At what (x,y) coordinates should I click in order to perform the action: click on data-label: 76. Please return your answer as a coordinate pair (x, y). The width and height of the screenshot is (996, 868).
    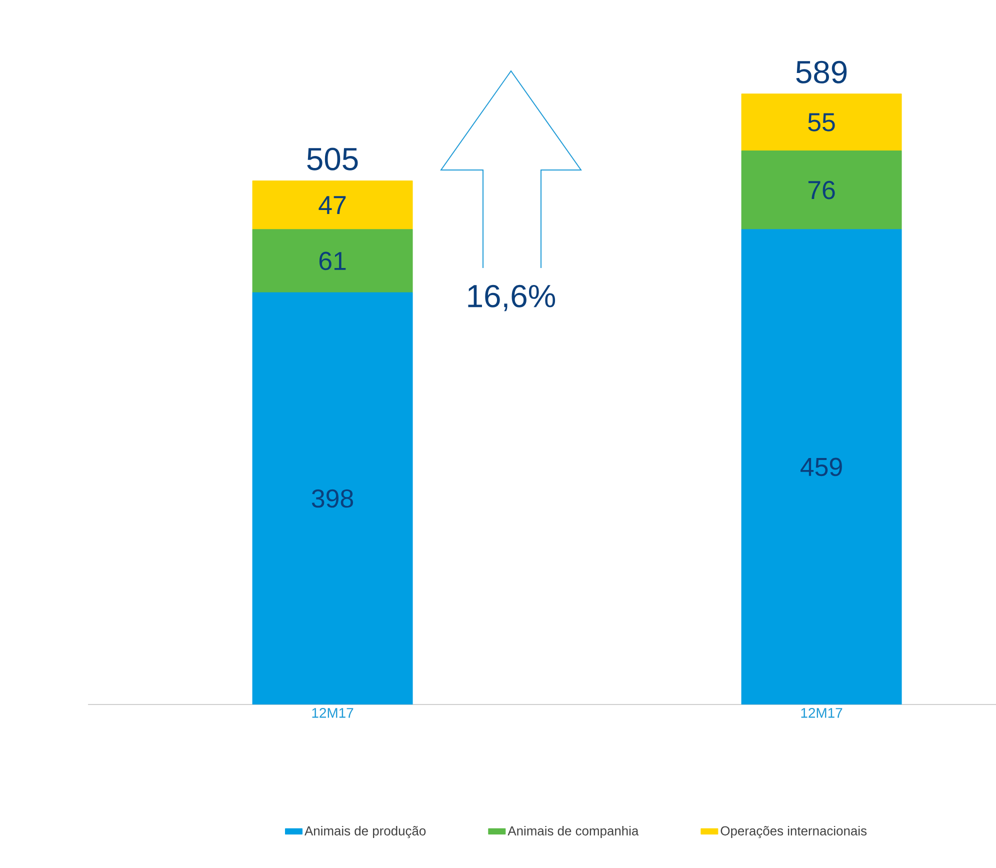
    Looking at the image, I should click on (821, 190).